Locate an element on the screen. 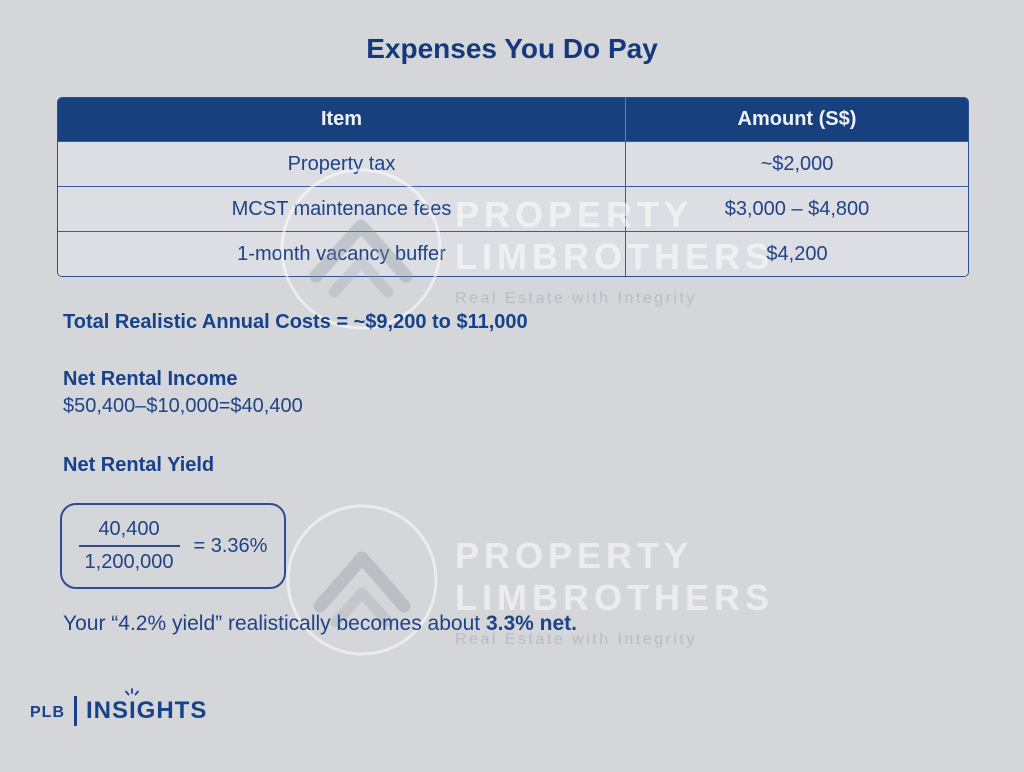 Image resolution: width=1024 pixels, height=772 pixels. net-rental-yield-heading: Net Rental Yield is located at coordinates (139, 465).